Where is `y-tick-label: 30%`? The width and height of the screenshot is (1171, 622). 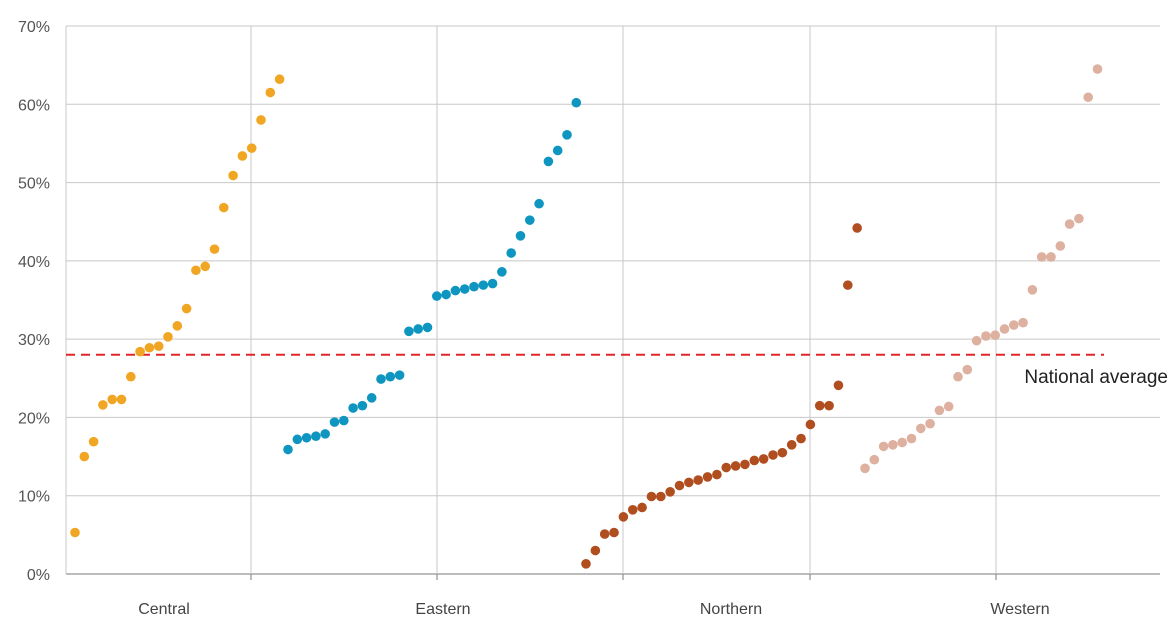
y-tick-label: 30% is located at coordinates (34, 340).